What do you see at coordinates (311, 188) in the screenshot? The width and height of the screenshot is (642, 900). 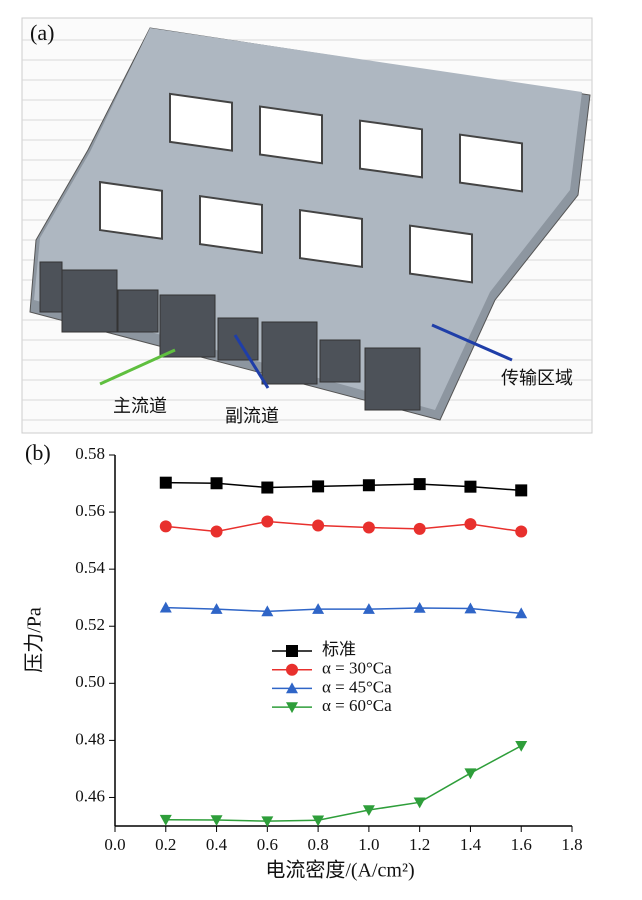 I see `holes` at bounding box center [311, 188].